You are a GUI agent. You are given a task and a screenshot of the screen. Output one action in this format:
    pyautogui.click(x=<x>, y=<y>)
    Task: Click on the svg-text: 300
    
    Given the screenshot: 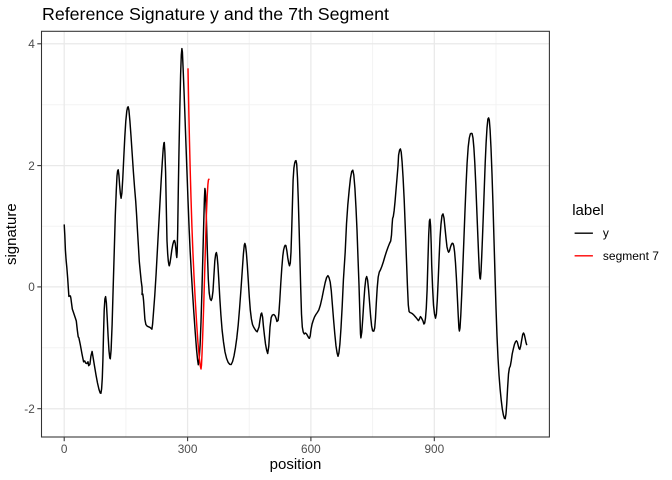 What is the action you would take?
    pyautogui.click(x=188, y=449)
    